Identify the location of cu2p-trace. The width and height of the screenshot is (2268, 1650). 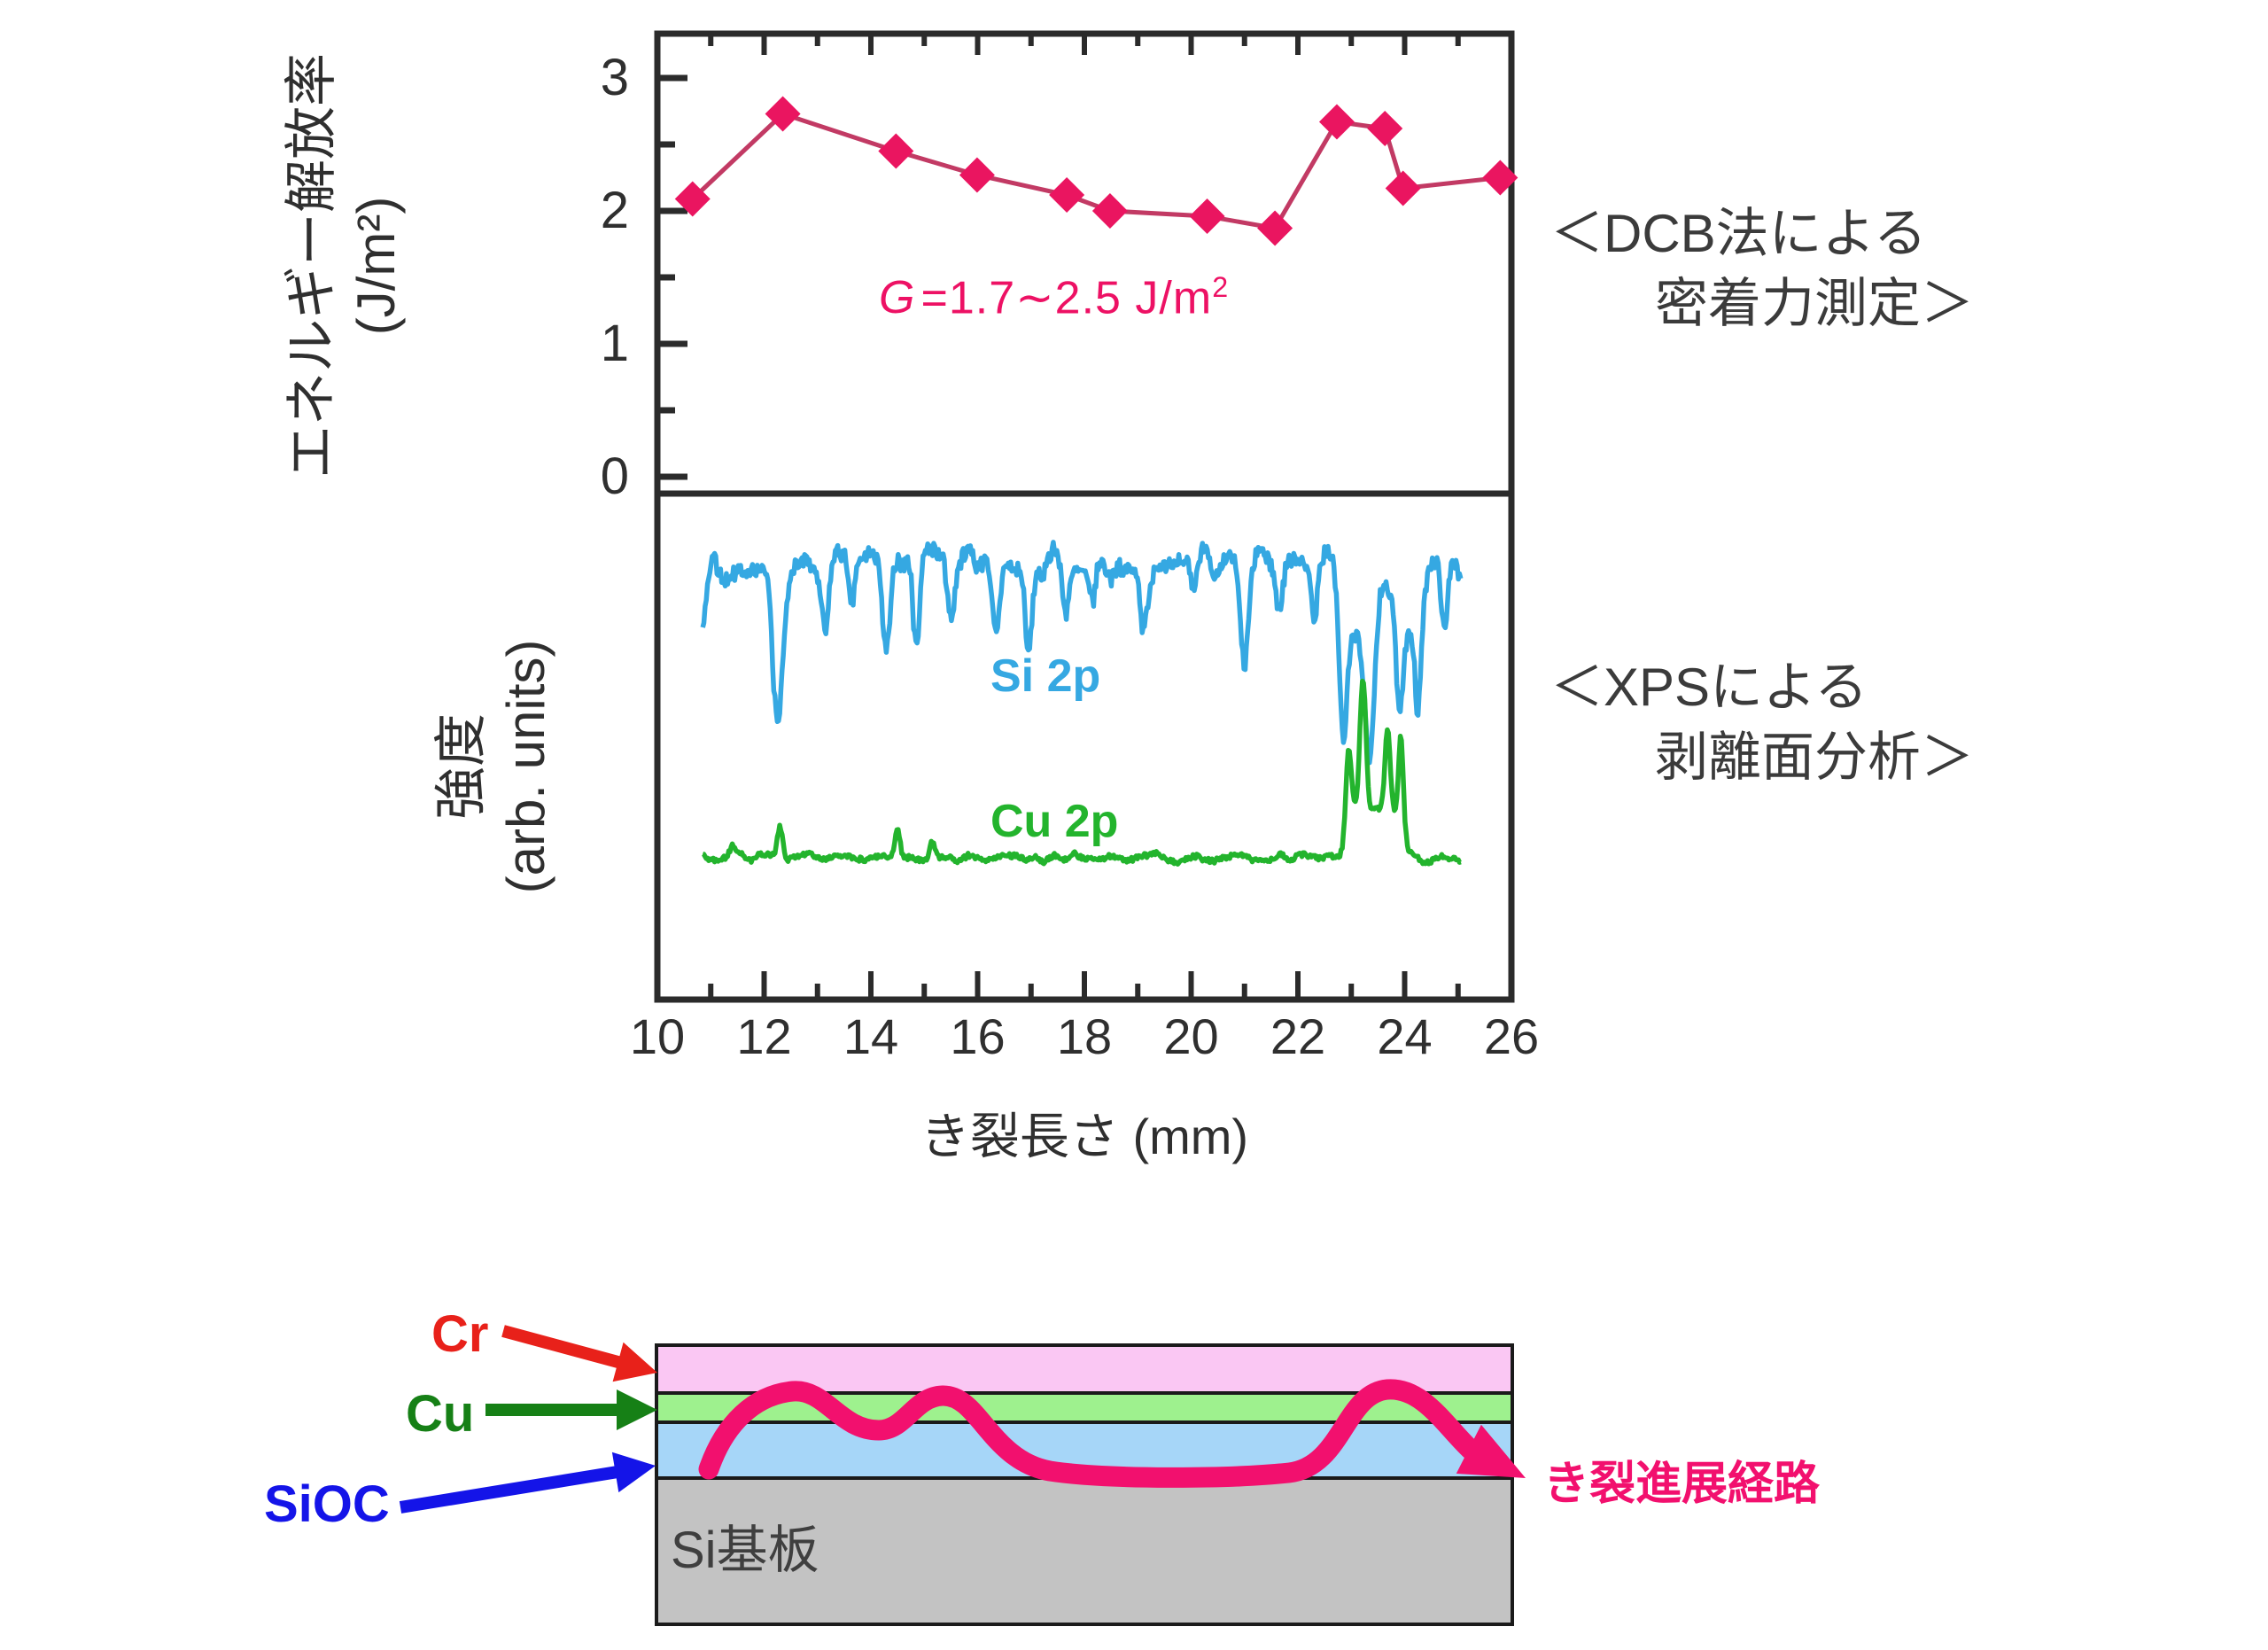
(1082, 772).